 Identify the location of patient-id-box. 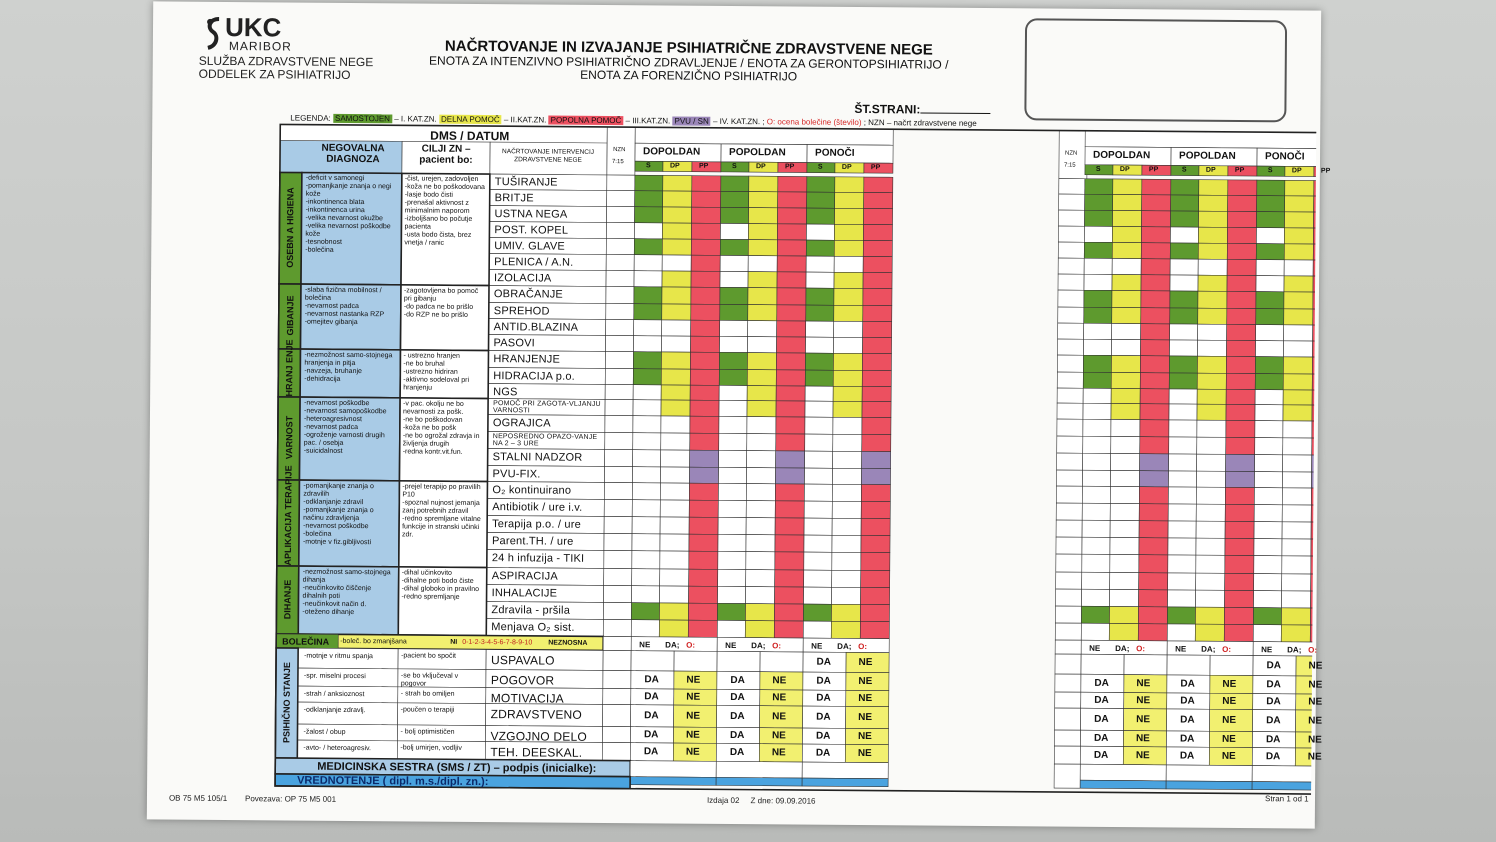
(1156, 70).